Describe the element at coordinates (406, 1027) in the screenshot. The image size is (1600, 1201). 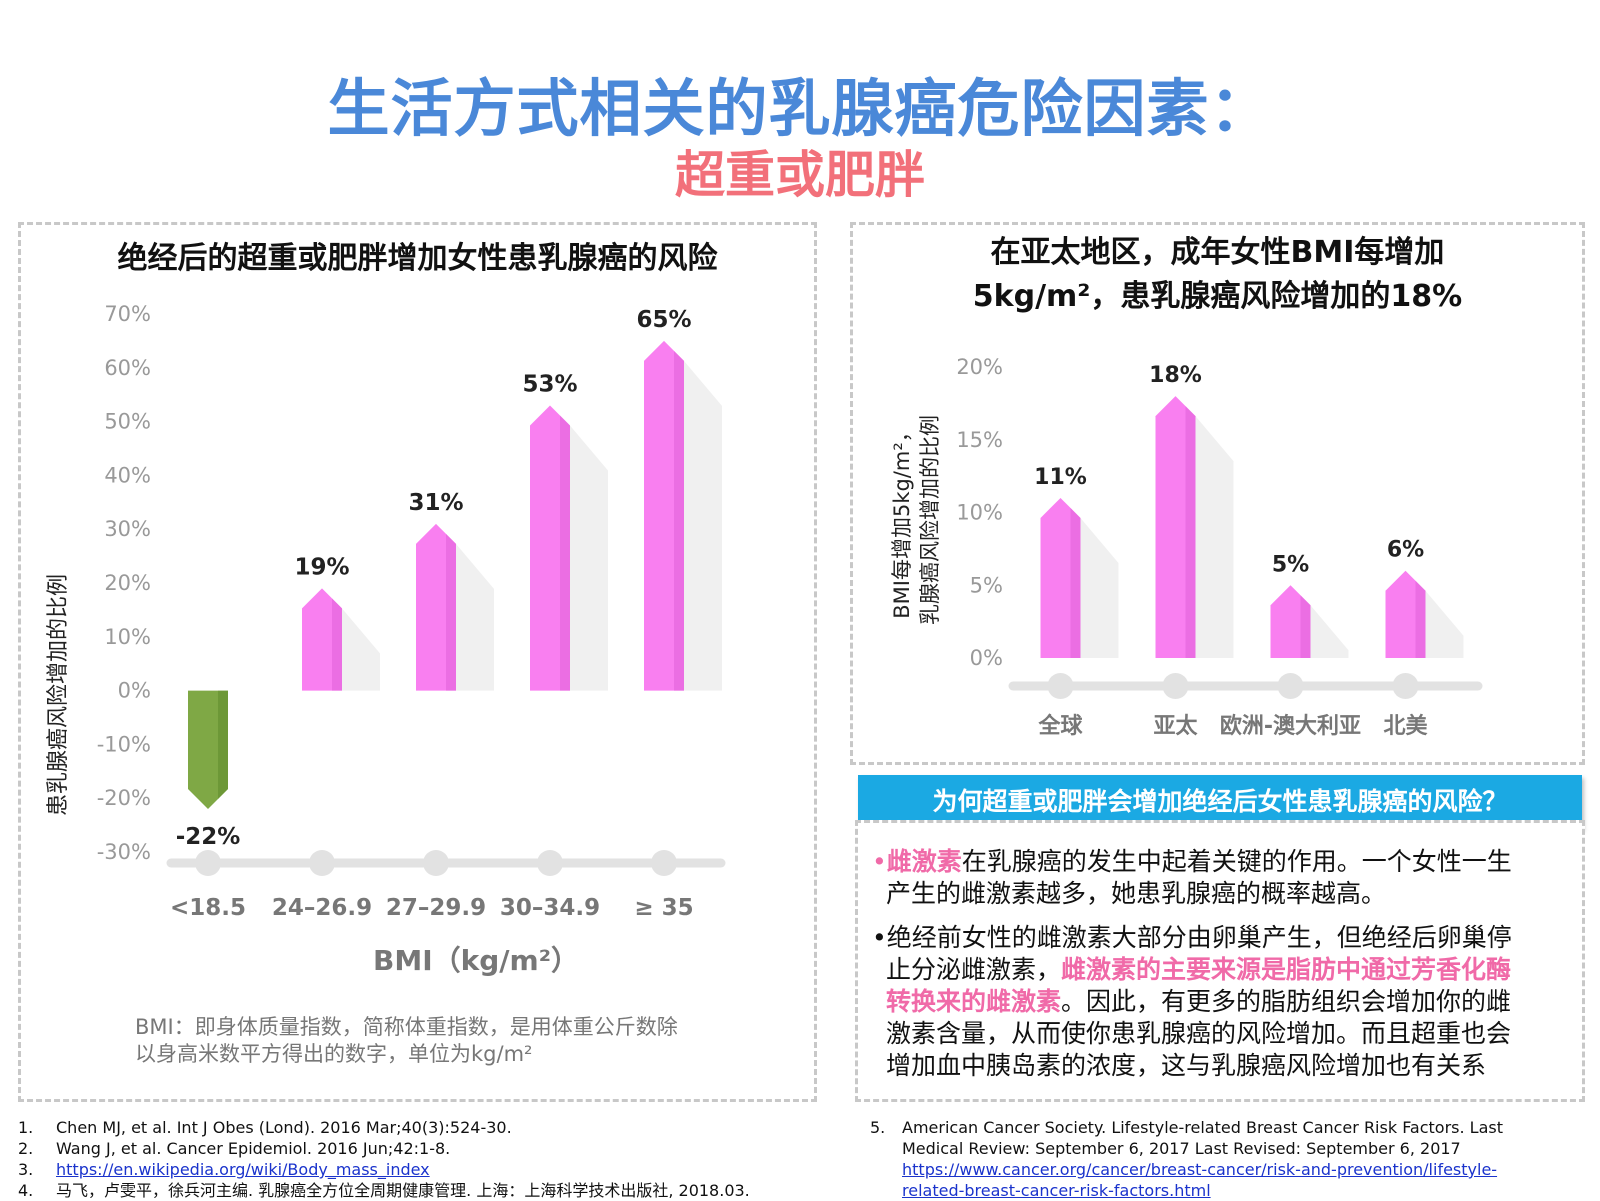
I see `bmi-note-line-1: BMI：即身体质量指数，简称体重指数，是用体重公斤数除` at that location.